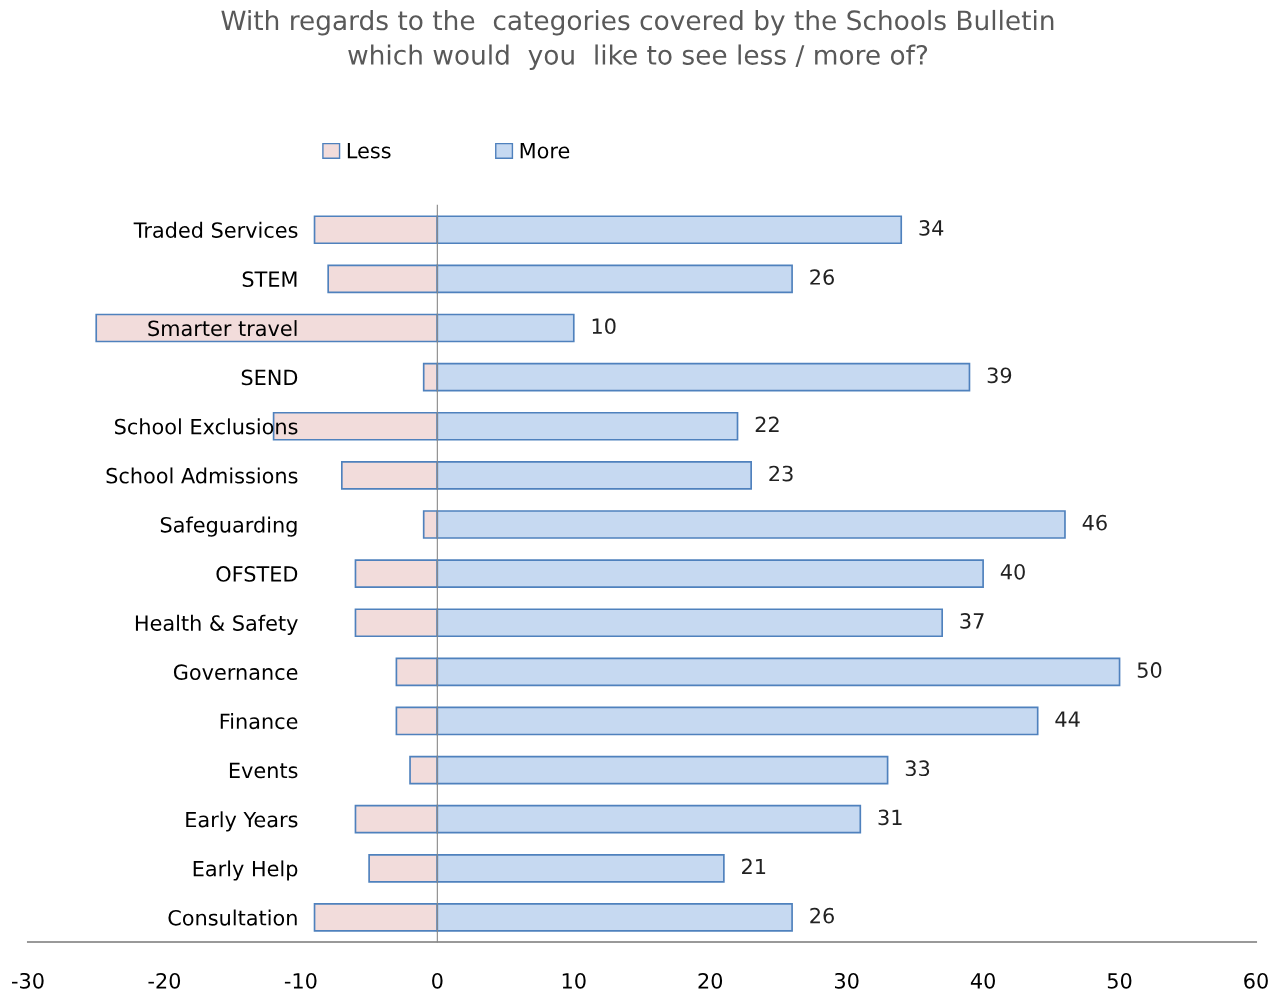 The image size is (1276, 989). Describe the element at coordinates (710, 980) in the screenshot. I see `x-tick-label: 20` at that location.